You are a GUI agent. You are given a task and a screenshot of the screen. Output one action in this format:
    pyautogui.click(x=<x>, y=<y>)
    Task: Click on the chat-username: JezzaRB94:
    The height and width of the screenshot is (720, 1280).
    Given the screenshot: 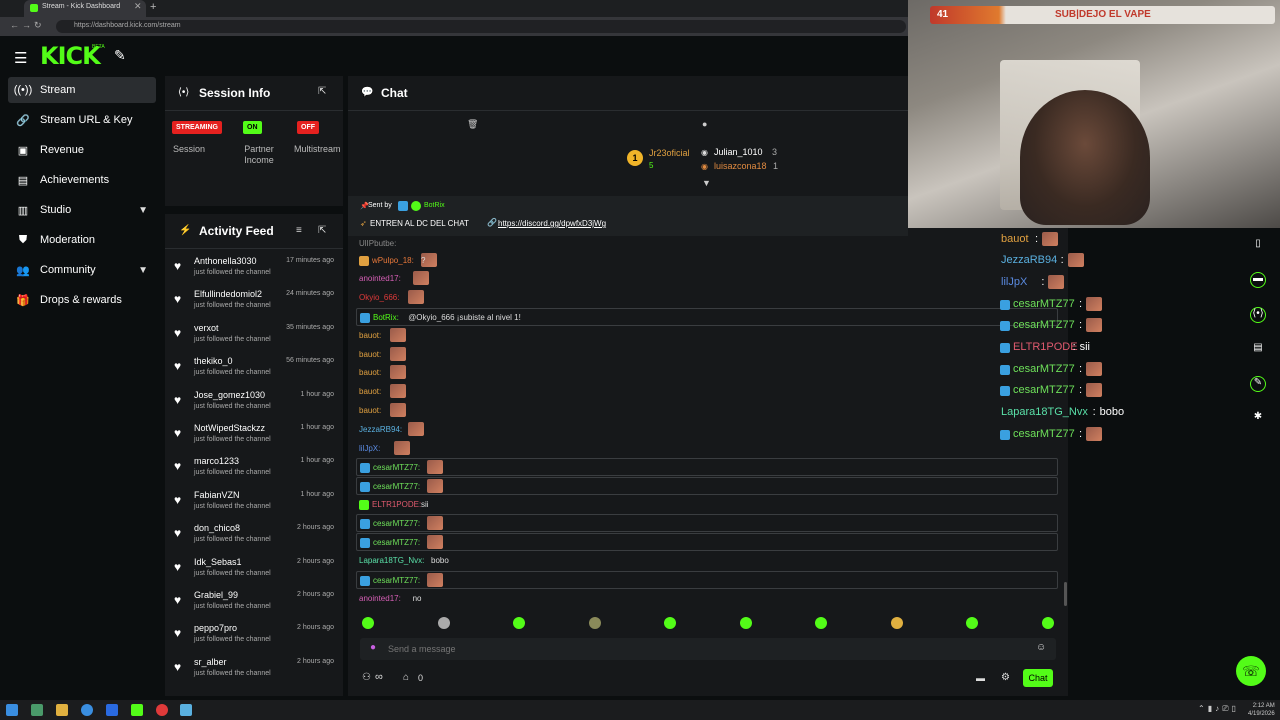 What is the action you would take?
    pyautogui.click(x=381, y=429)
    